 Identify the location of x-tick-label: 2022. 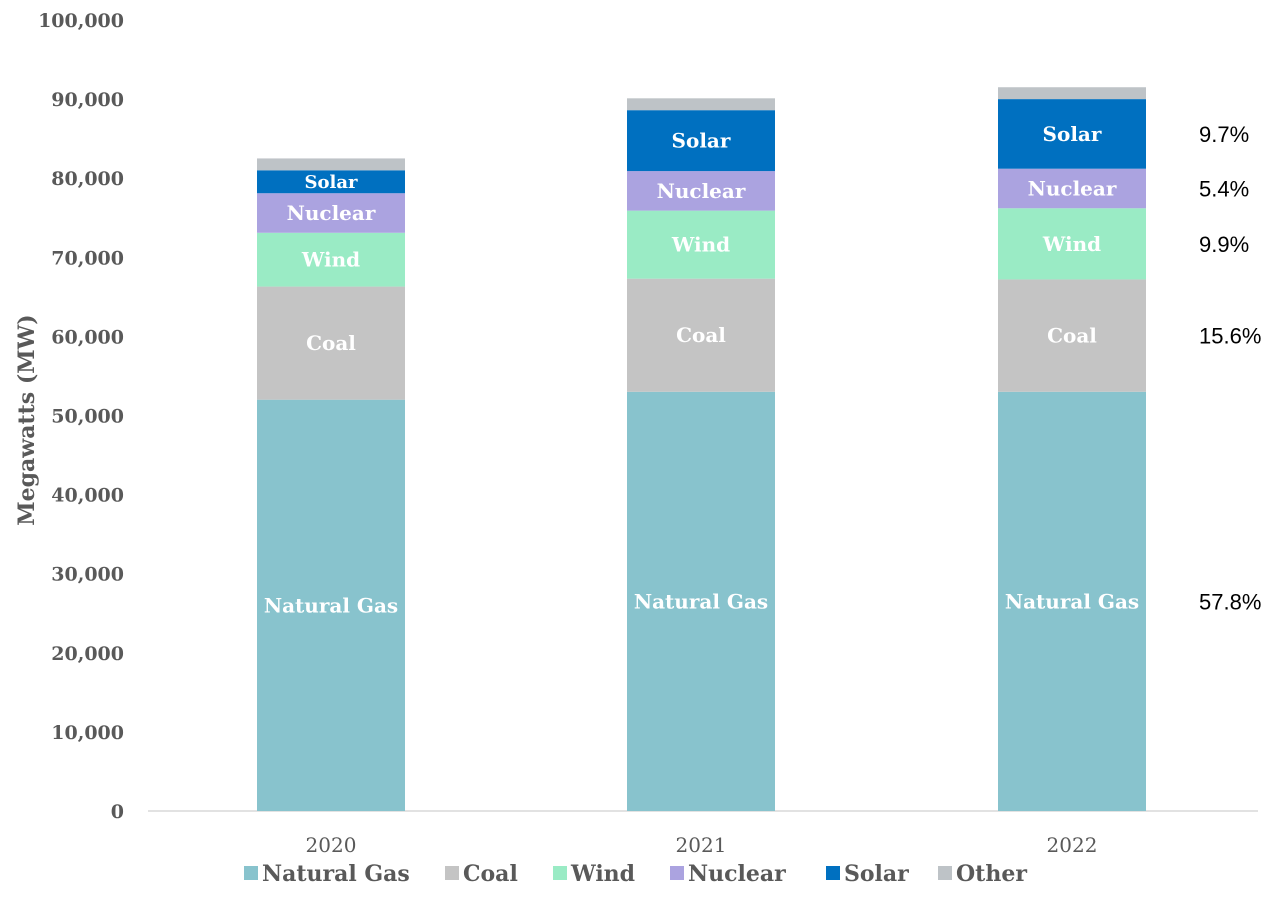
(1072, 845).